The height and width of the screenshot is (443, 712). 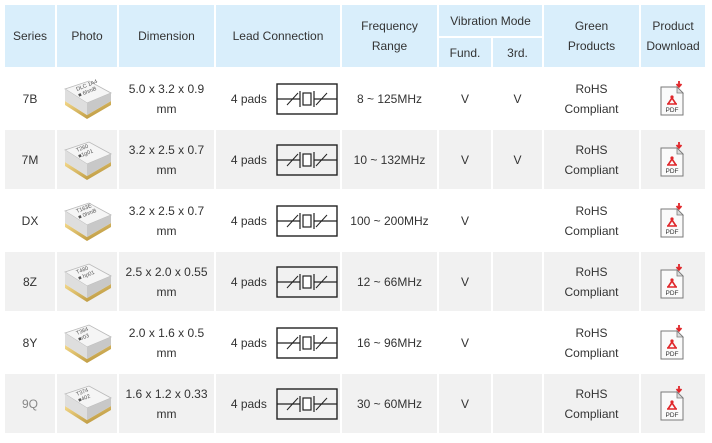 I want to click on table-row: 9Q T374 ■402 1.6 x 1.2 x 0.33 mm 4 pad, so click(x=355, y=403).